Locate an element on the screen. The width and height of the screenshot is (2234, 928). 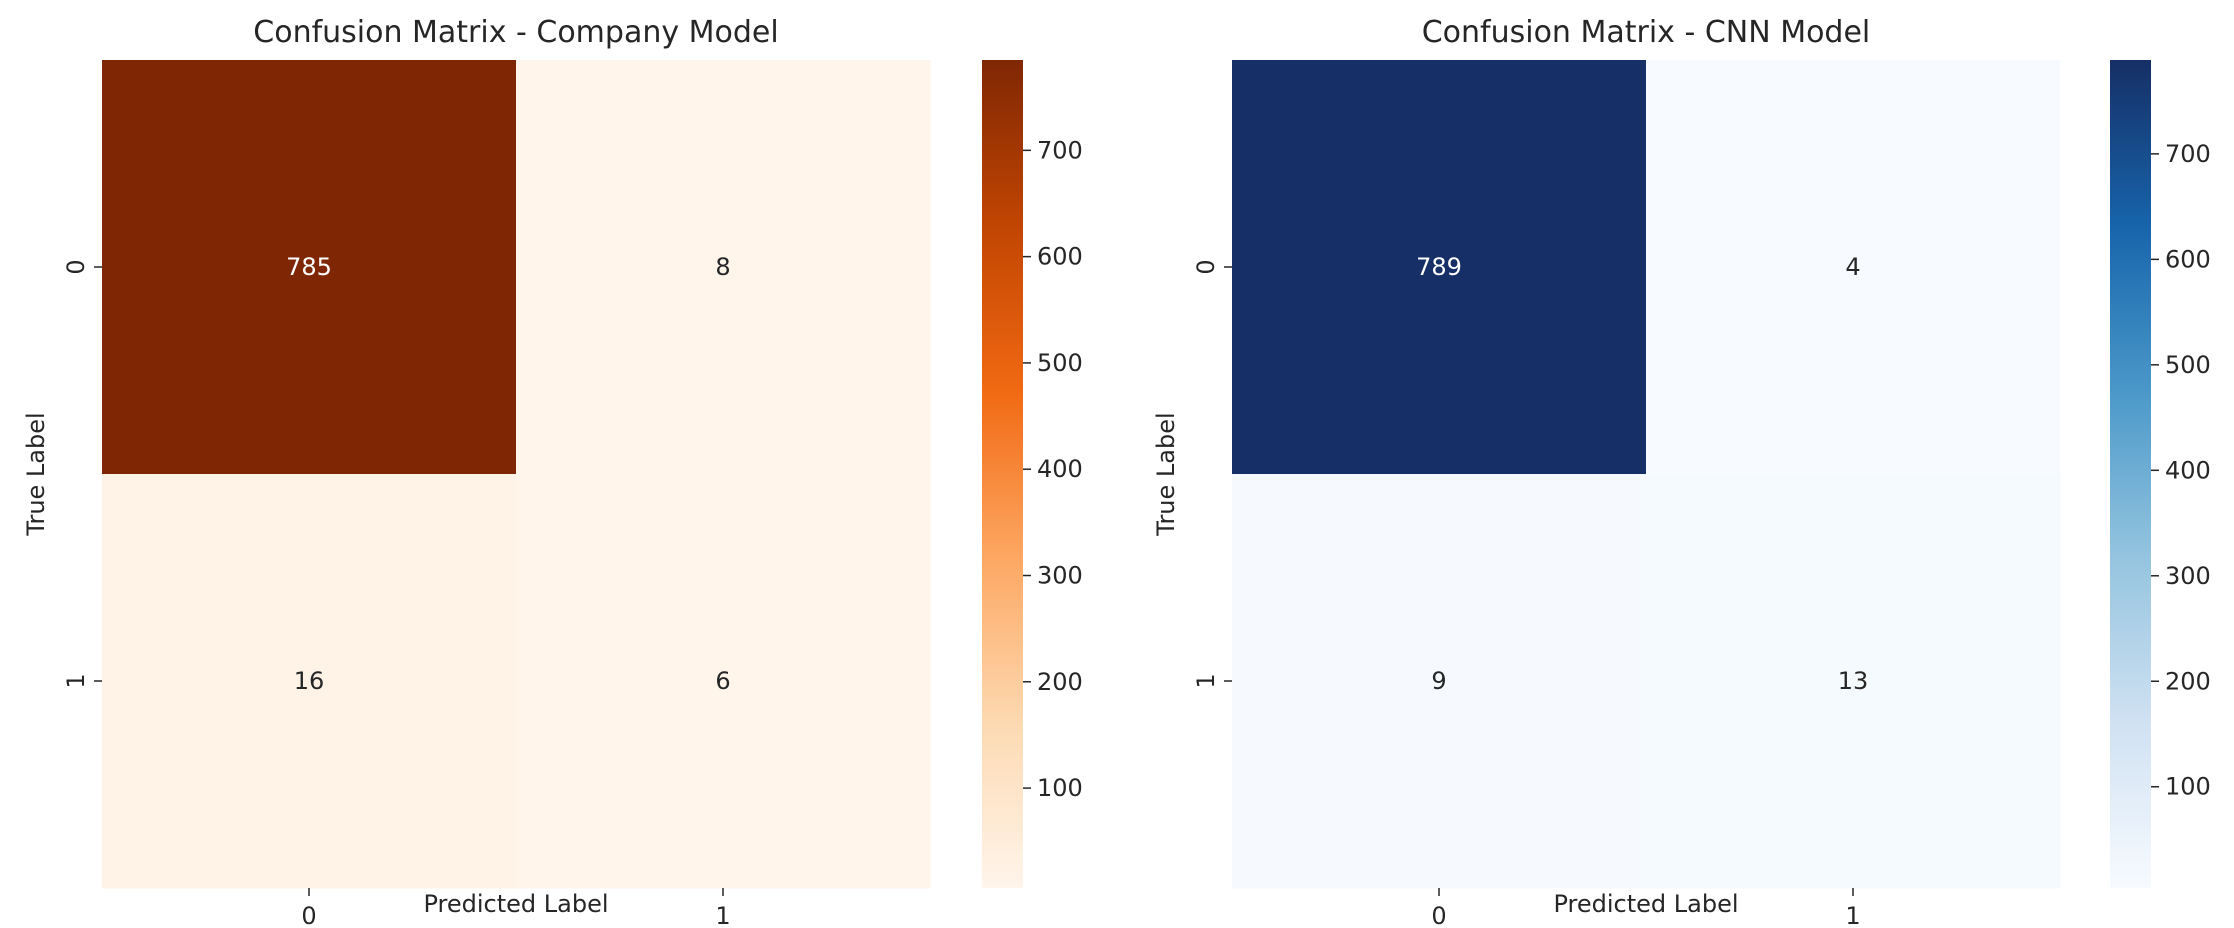
cell-value-label: 13 is located at coordinates (1853, 681).